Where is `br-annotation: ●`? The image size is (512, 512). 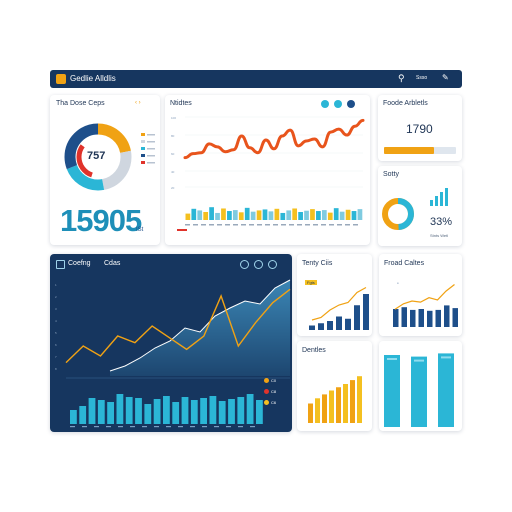 br-annotation: ● is located at coordinates (398, 283).